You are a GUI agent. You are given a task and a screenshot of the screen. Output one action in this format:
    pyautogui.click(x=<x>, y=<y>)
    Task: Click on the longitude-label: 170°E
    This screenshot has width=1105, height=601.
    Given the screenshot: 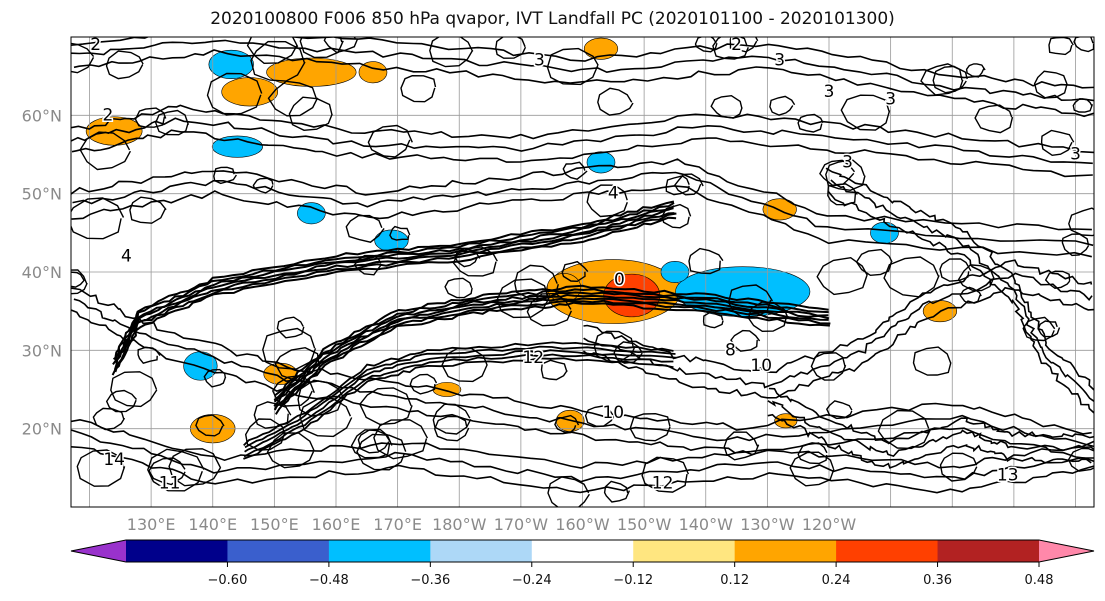 What is the action you would take?
    pyautogui.click(x=397, y=524)
    